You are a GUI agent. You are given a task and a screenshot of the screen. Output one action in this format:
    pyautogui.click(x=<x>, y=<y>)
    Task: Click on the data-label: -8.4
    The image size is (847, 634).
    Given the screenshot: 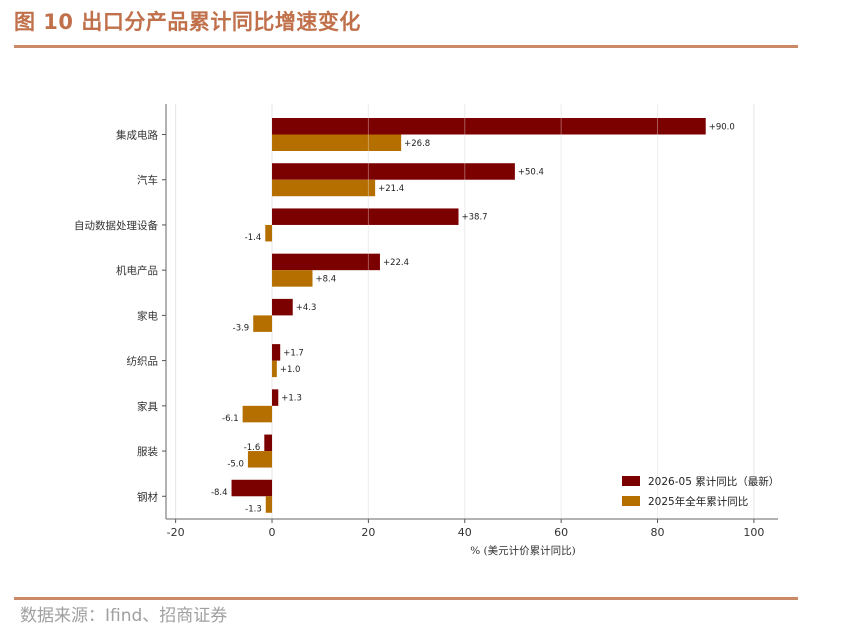 What is the action you would take?
    pyautogui.click(x=219, y=493)
    